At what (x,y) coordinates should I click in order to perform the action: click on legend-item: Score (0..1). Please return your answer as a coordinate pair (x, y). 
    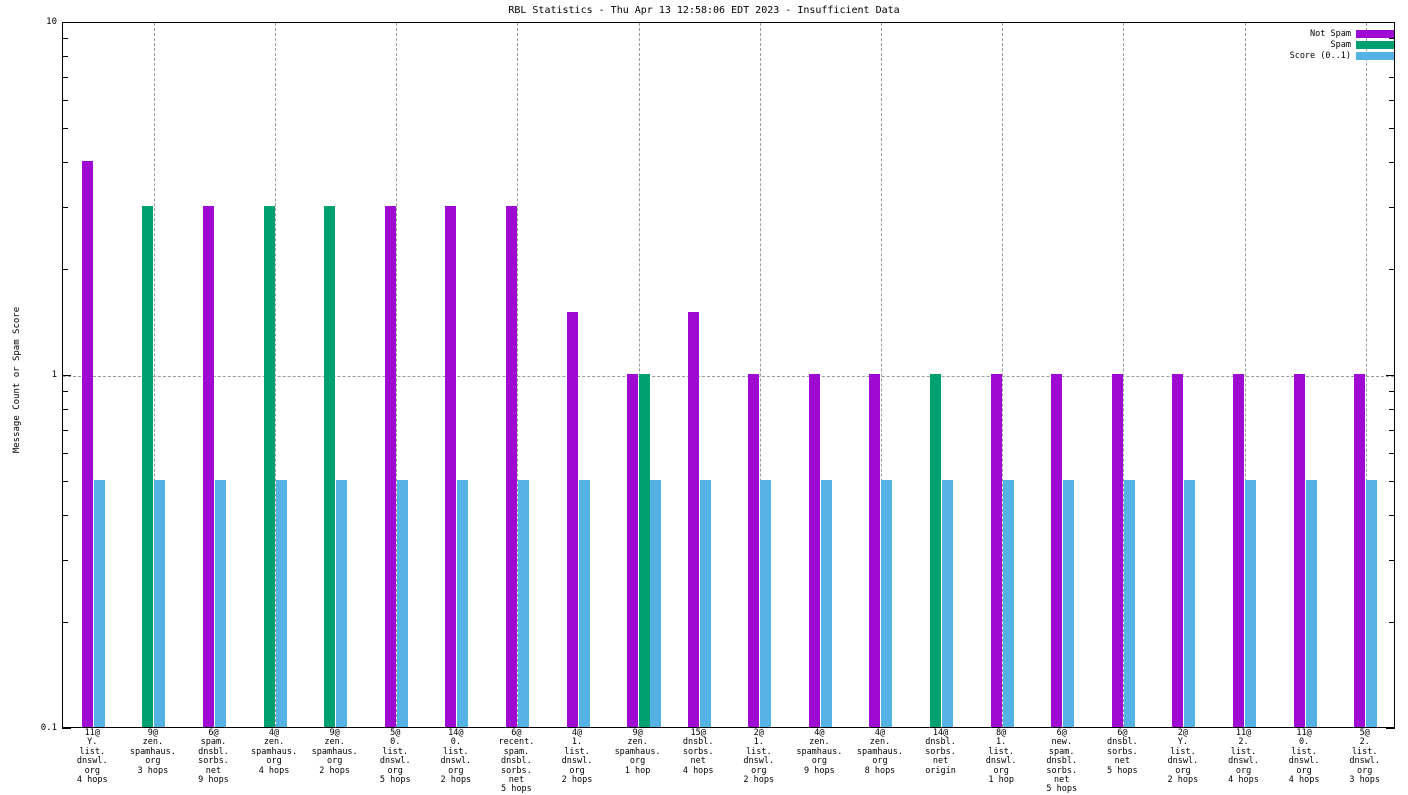
    Looking at the image, I should click on (1326, 56).